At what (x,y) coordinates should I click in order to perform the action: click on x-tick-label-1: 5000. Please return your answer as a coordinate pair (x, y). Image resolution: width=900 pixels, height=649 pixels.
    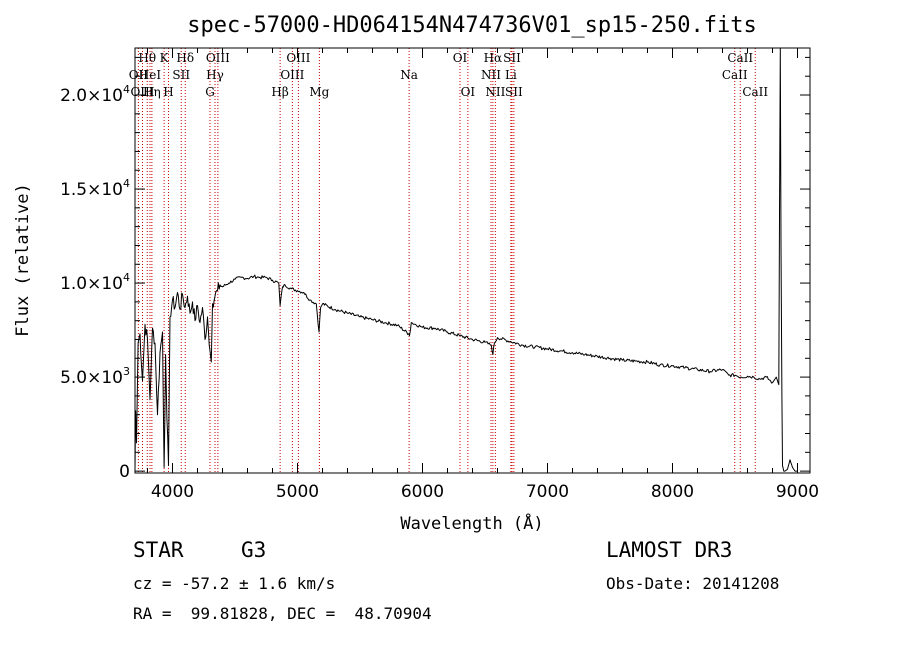
    Looking at the image, I should click on (297, 492).